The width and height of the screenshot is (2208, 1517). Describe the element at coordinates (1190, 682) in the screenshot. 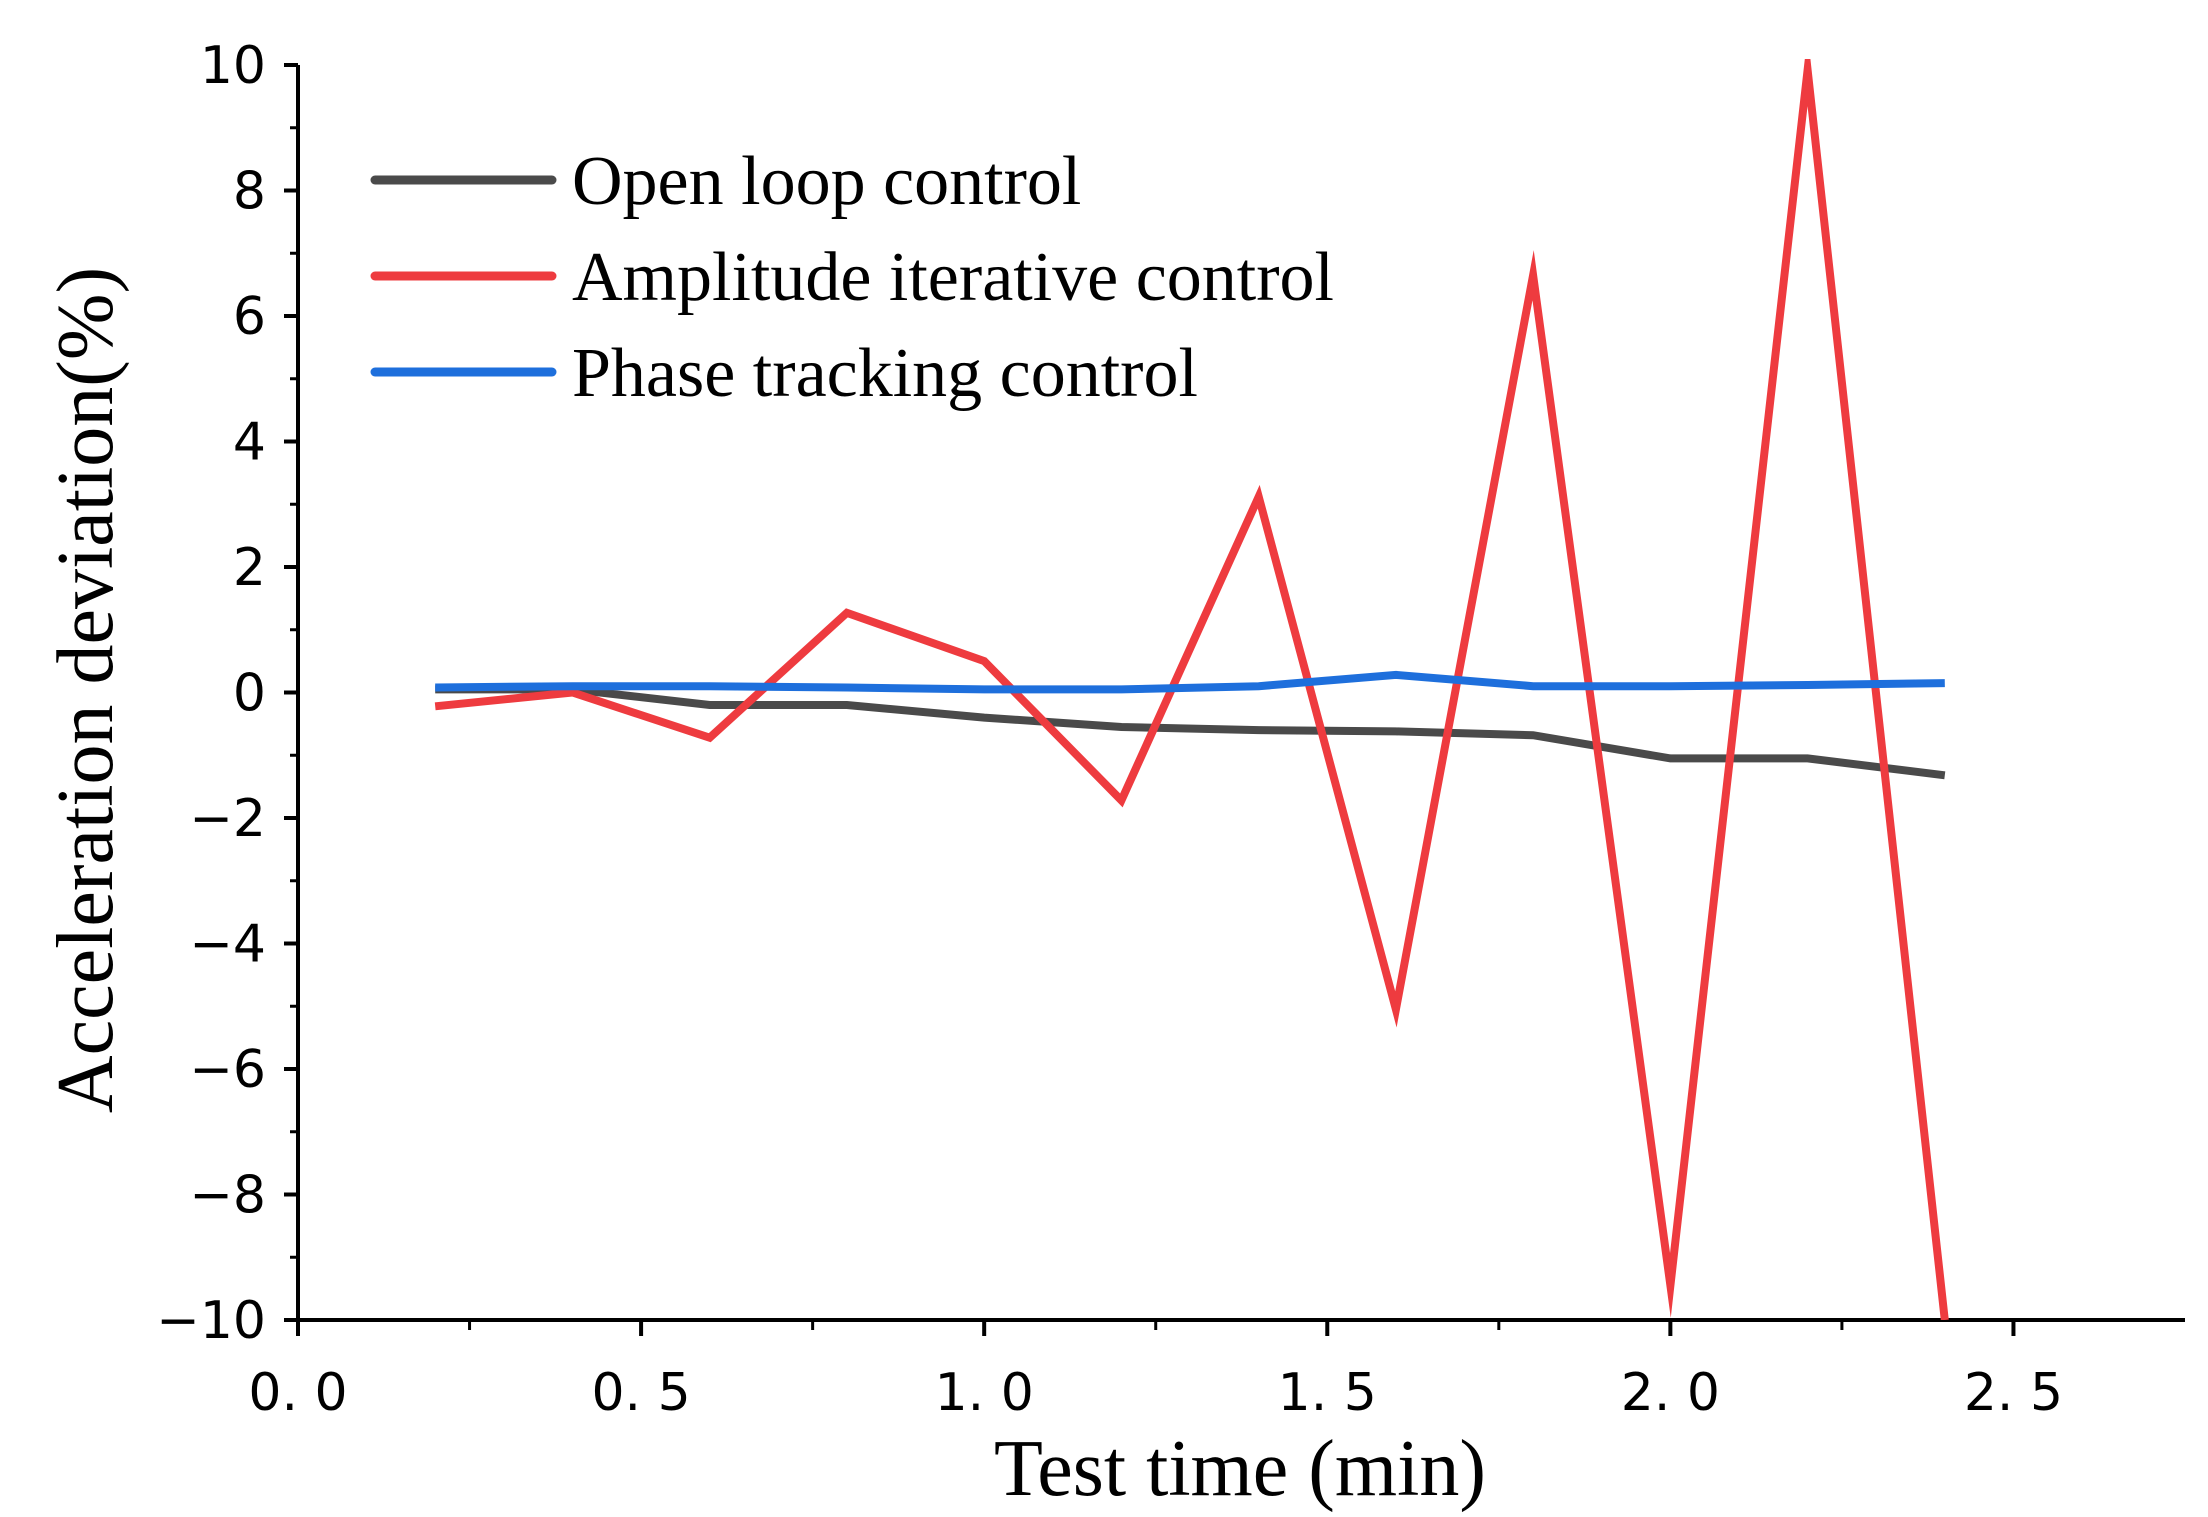

I see `series-line-phase-tracking-control` at that location.